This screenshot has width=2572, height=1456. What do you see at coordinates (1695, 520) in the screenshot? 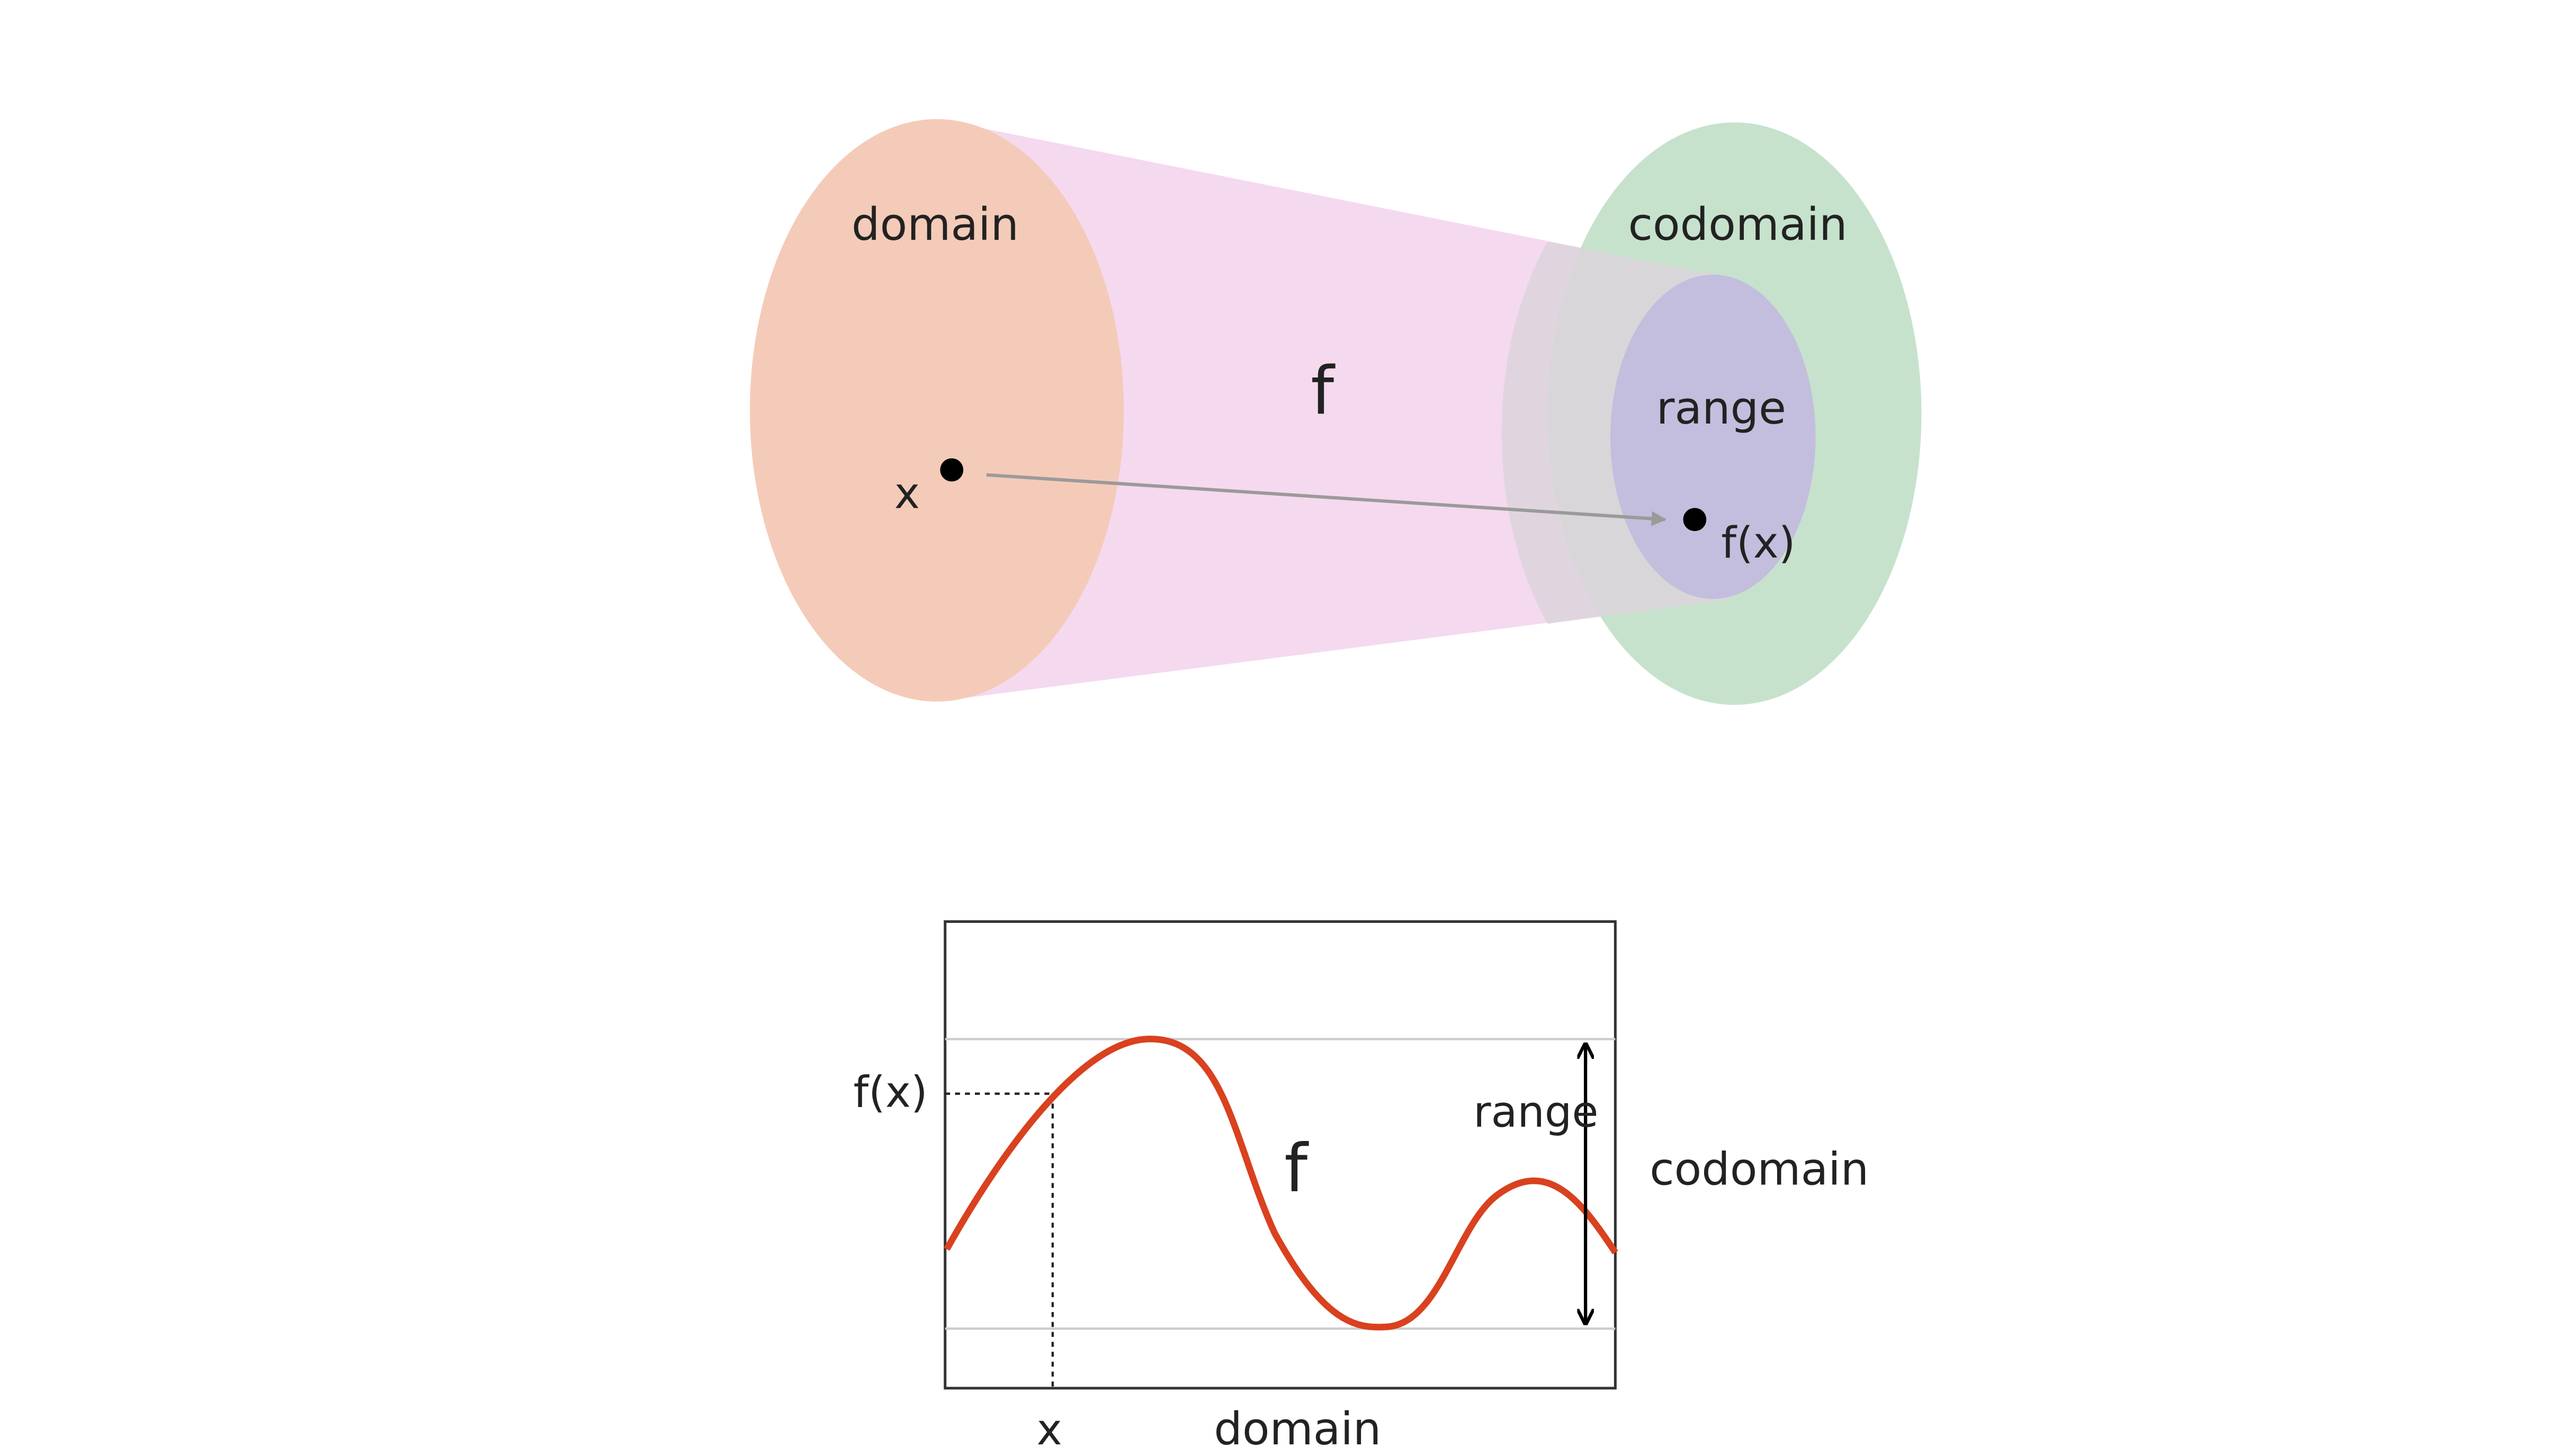
I see `output-point` at bounding box center [1695, 520].